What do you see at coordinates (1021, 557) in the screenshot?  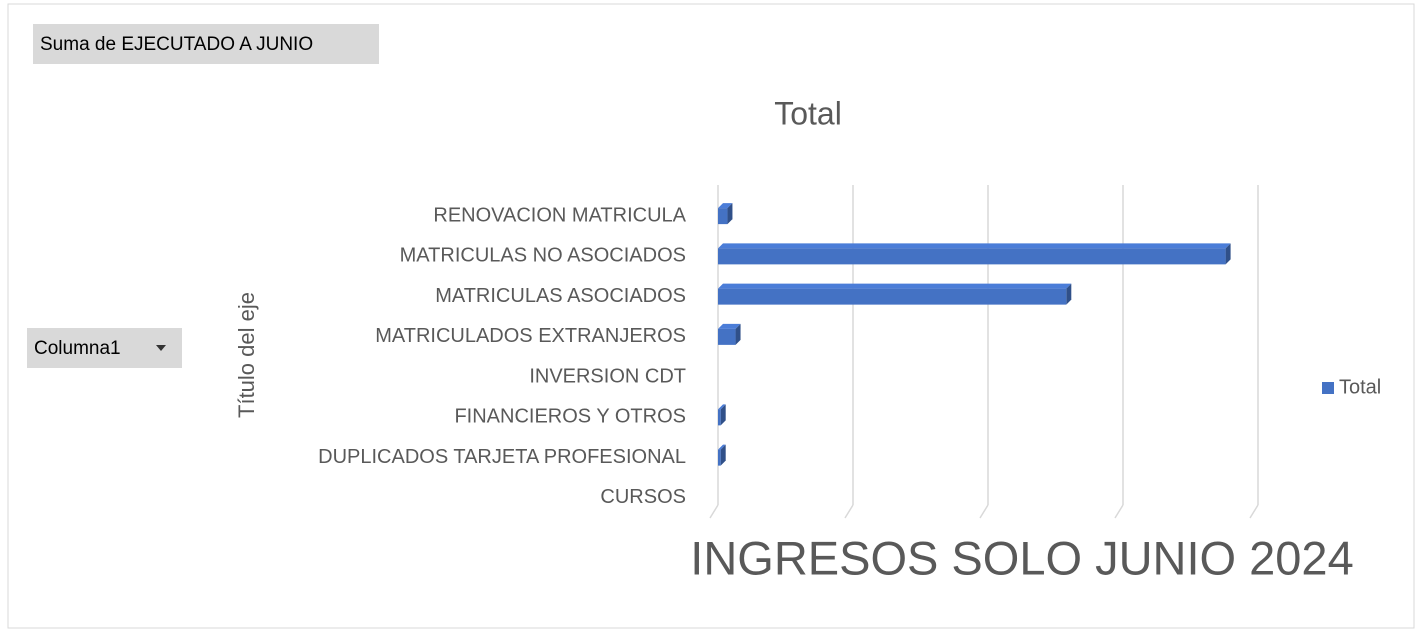 I see `caption: INGRESOS SOLO JUNIO 2024` at bounding box center [1021, 557].